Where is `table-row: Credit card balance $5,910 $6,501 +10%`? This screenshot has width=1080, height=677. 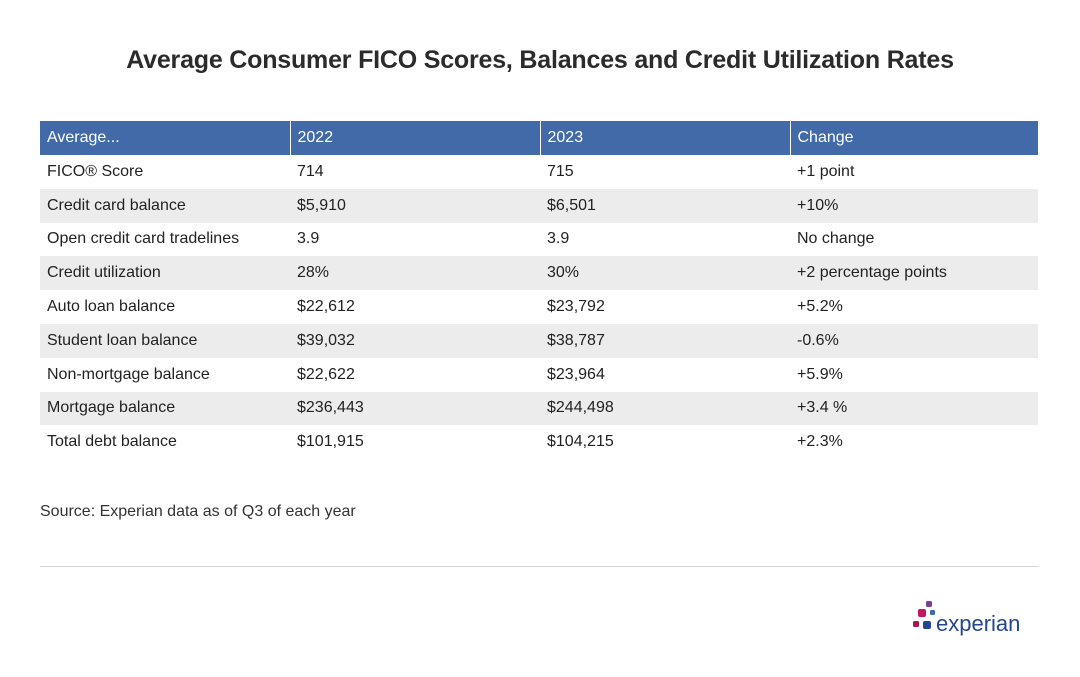
table-row: Credit card balance $5,910 $6,501 +10% is located at coordinates (539, 205).